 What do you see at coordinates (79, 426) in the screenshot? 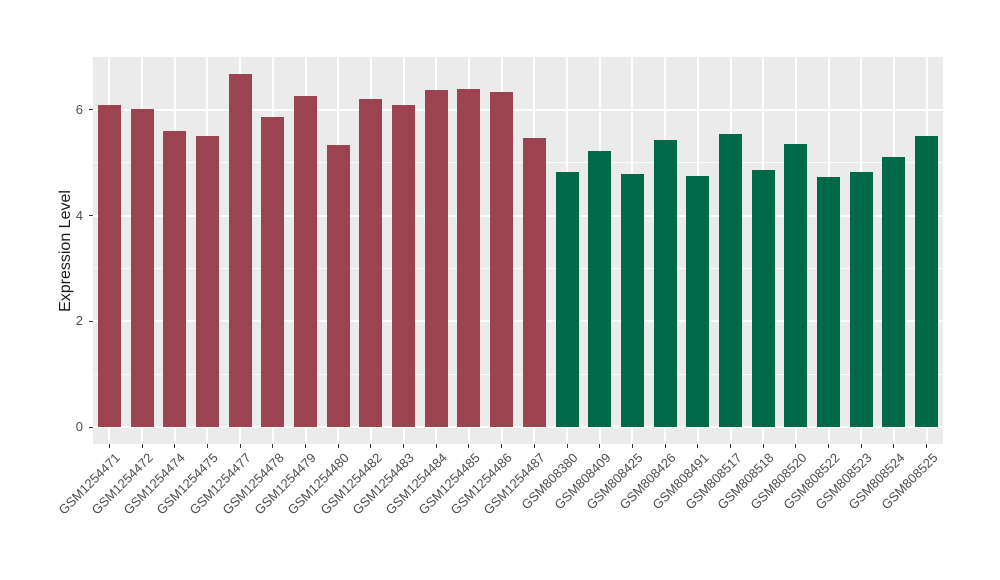
I see `y-tick-label: 0` at bounding box center [79, 426].